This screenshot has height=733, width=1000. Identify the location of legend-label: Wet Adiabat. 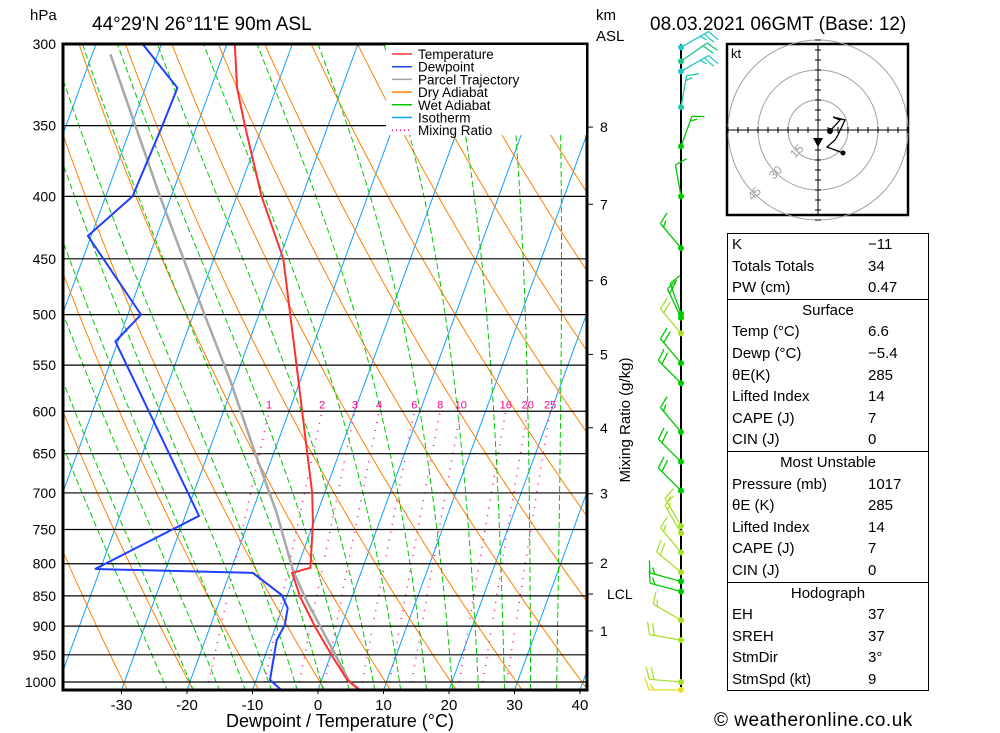
(454, 105).